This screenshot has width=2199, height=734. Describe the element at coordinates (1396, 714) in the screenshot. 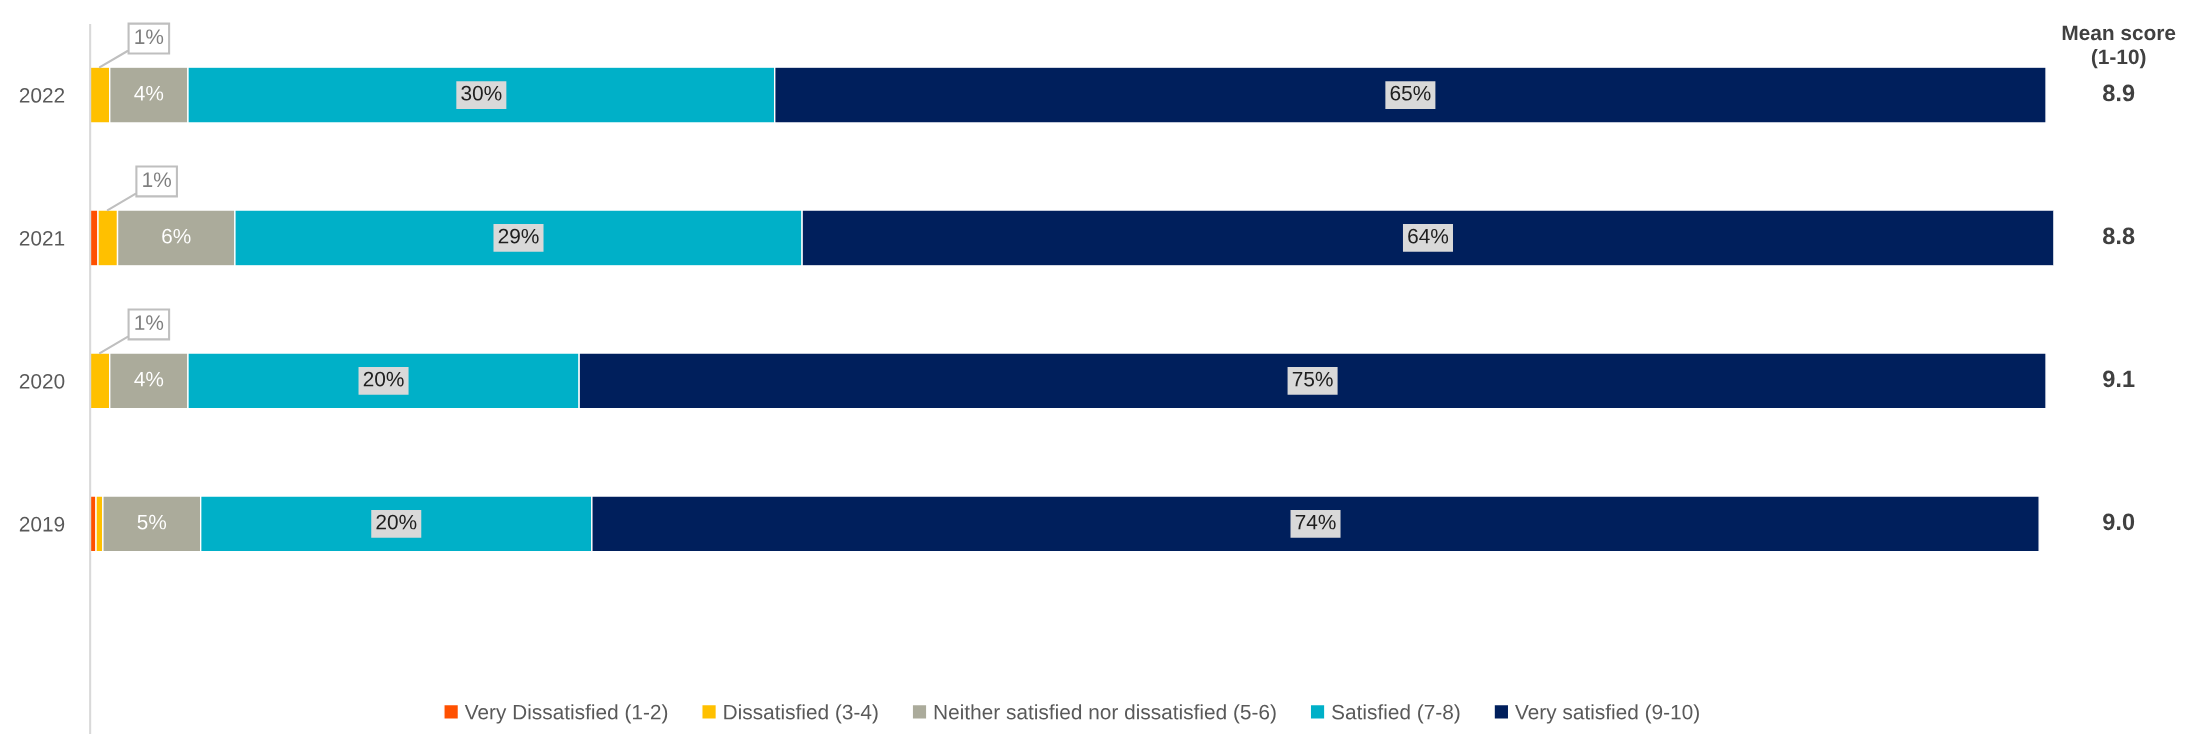

I see `legend-label: Satisfied (7-8)` at that location.